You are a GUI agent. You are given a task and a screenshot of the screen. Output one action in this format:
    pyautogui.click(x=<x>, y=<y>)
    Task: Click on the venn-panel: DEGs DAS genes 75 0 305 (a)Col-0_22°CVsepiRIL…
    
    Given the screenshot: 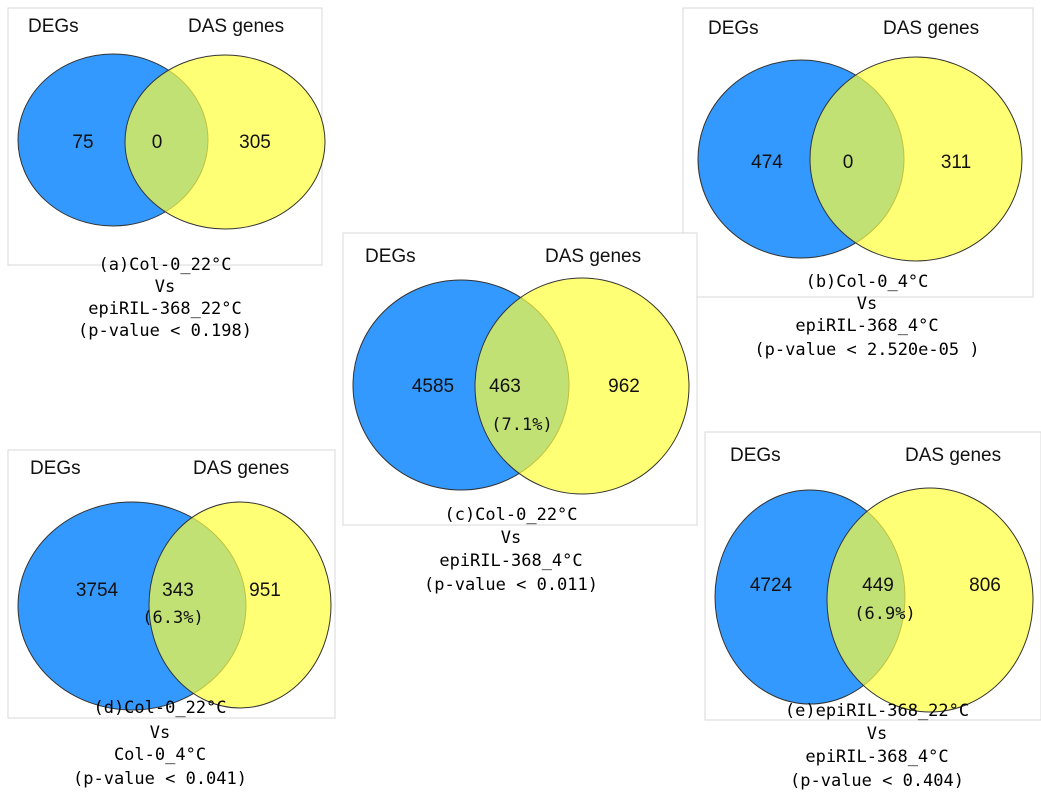 What is the action you would take?
    pyautogui.click(x=166, y=174)
    